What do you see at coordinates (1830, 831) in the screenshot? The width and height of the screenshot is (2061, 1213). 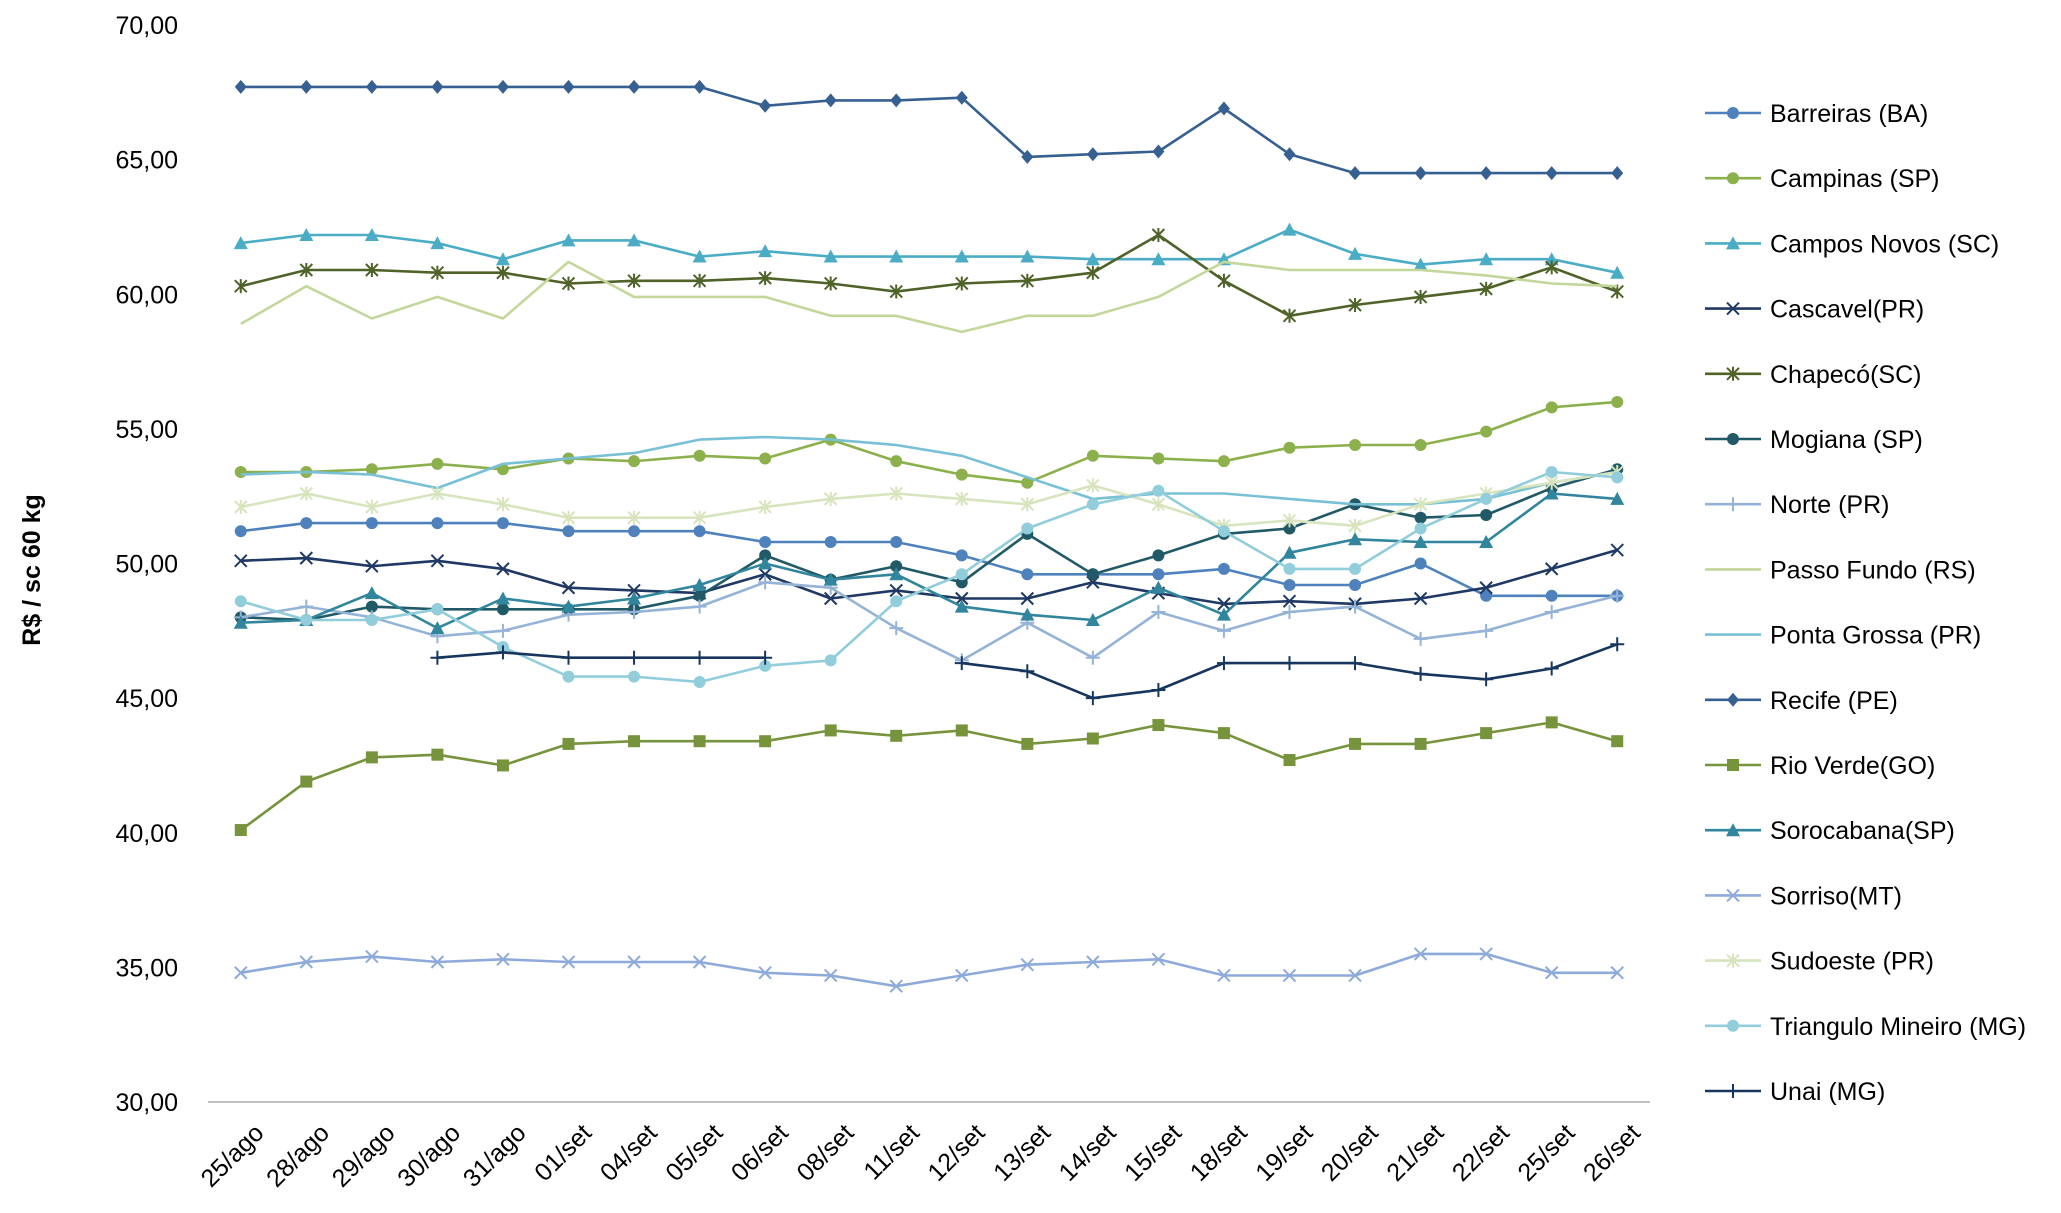 I see `legend-entry: Sorocabana(SP)` at bounding box center [1830, 831].